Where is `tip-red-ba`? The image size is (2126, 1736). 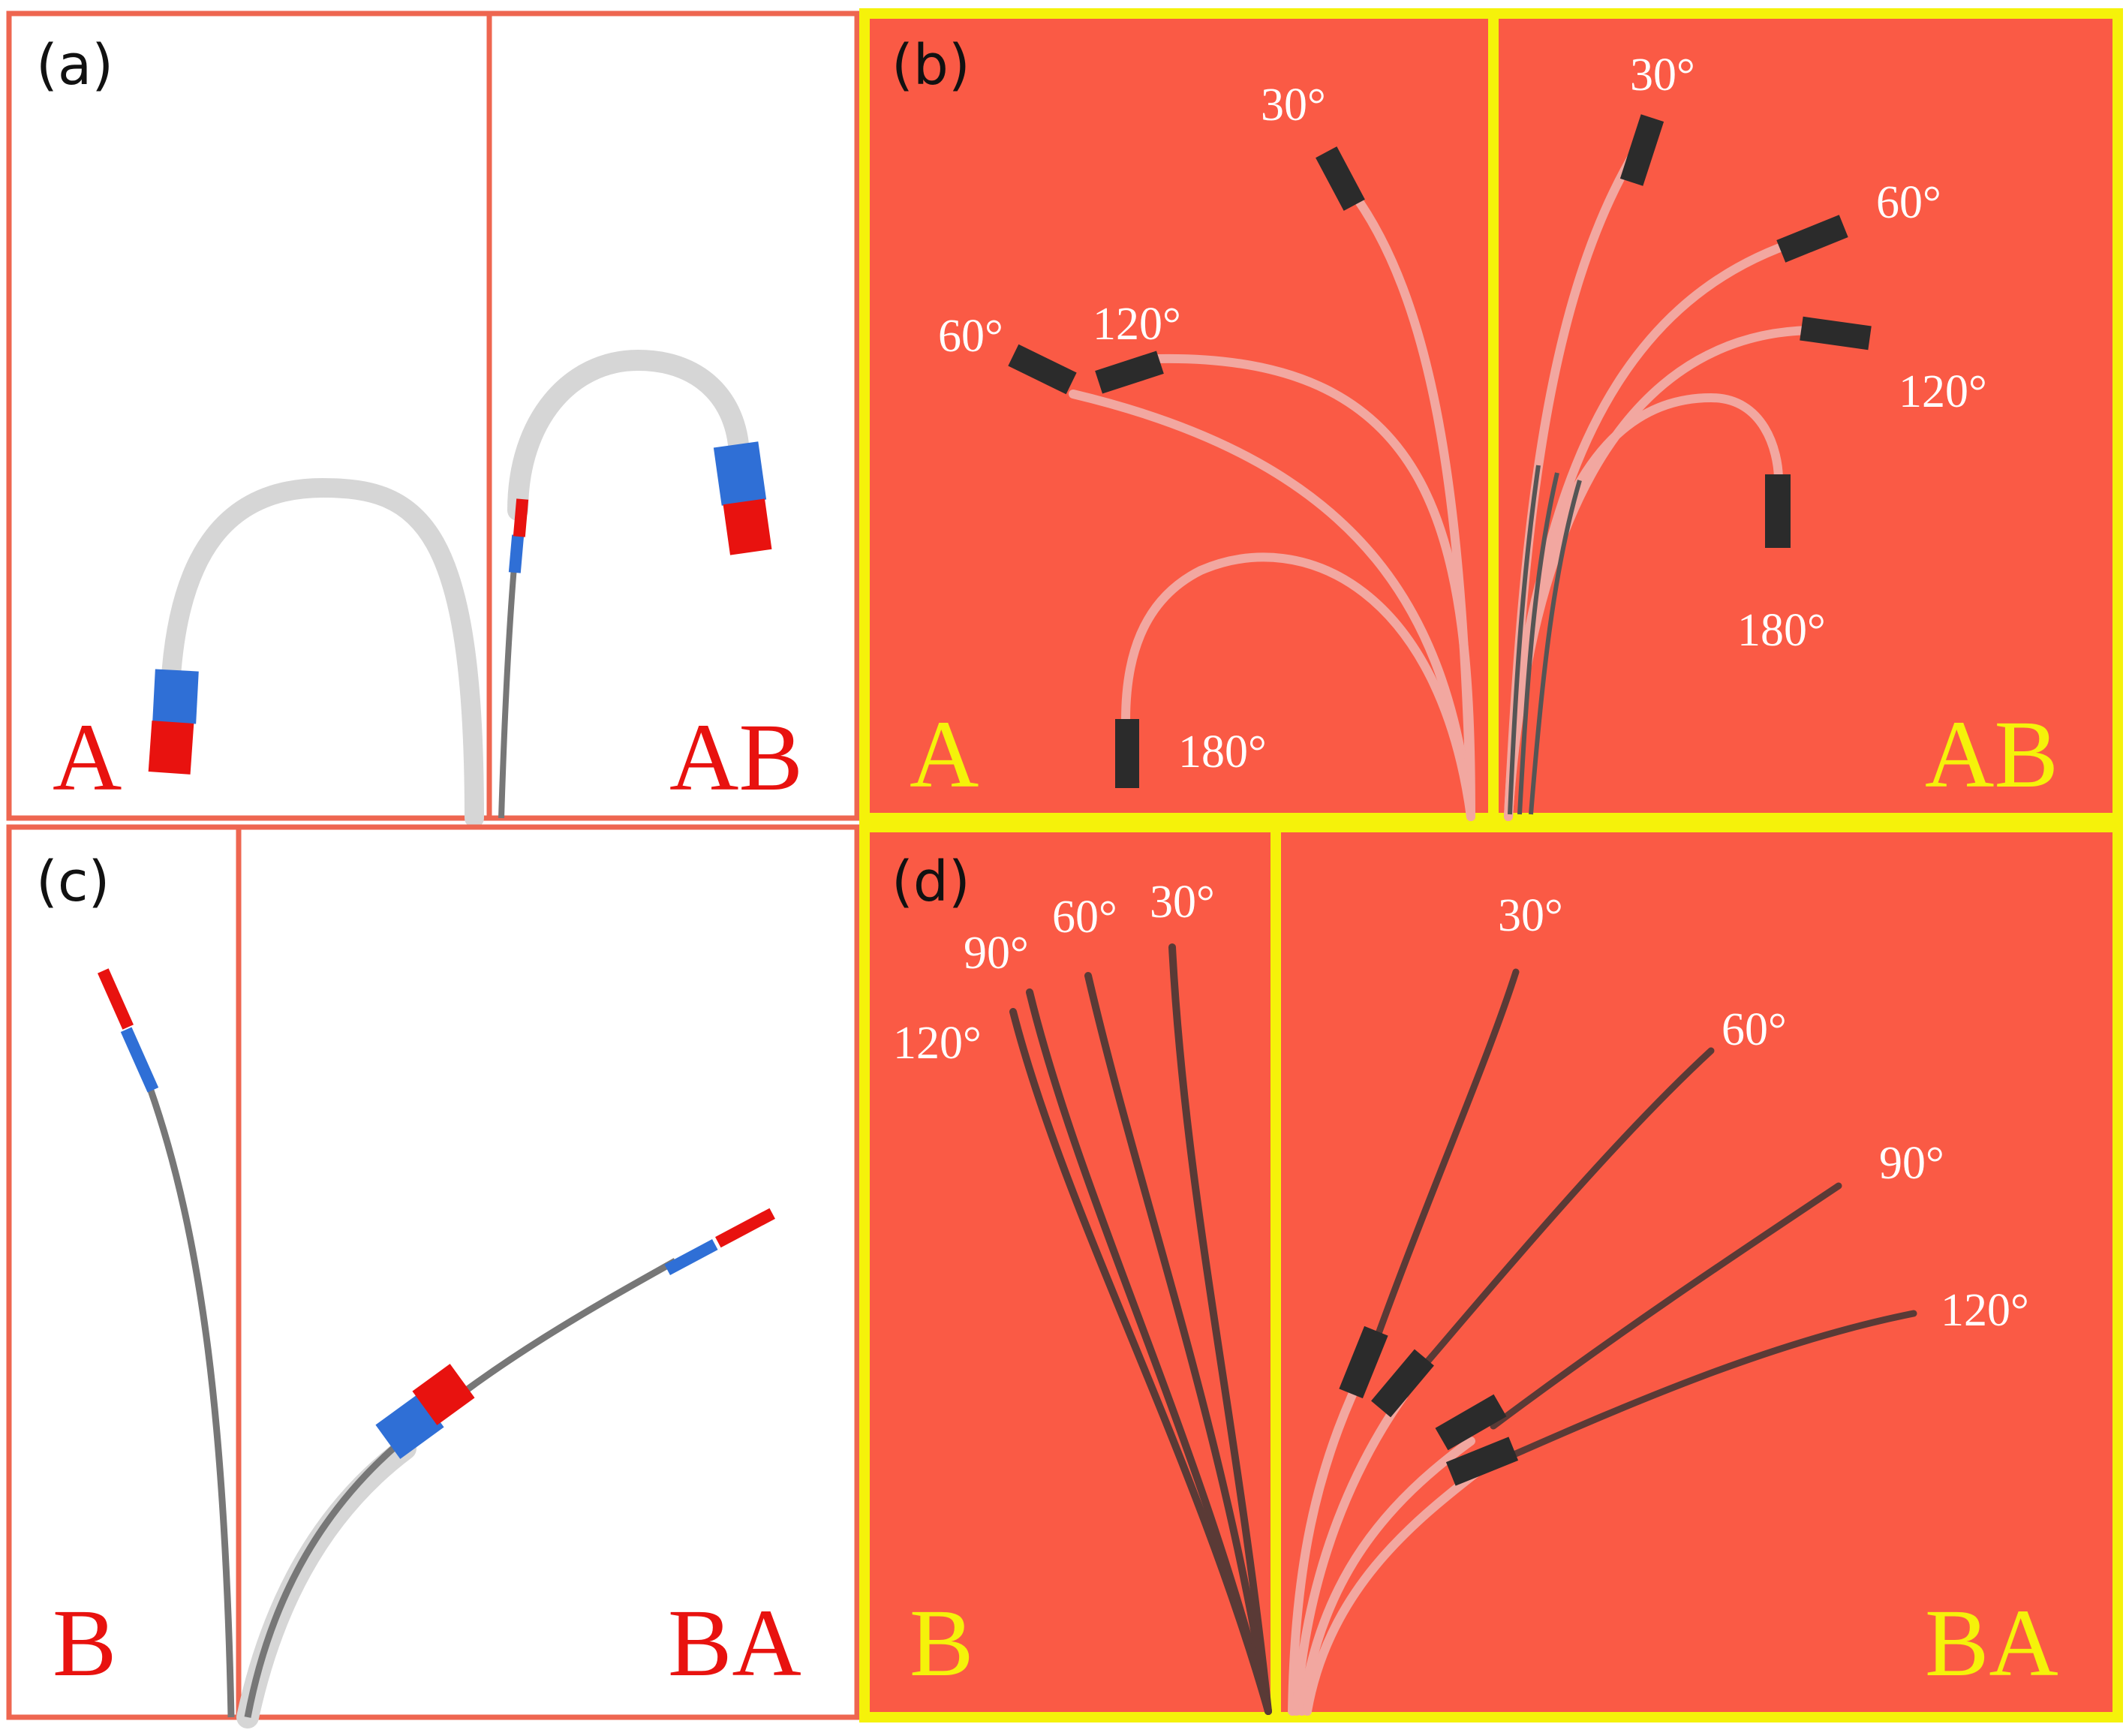 tip-red-ba is located at coordinates (745, 1228).